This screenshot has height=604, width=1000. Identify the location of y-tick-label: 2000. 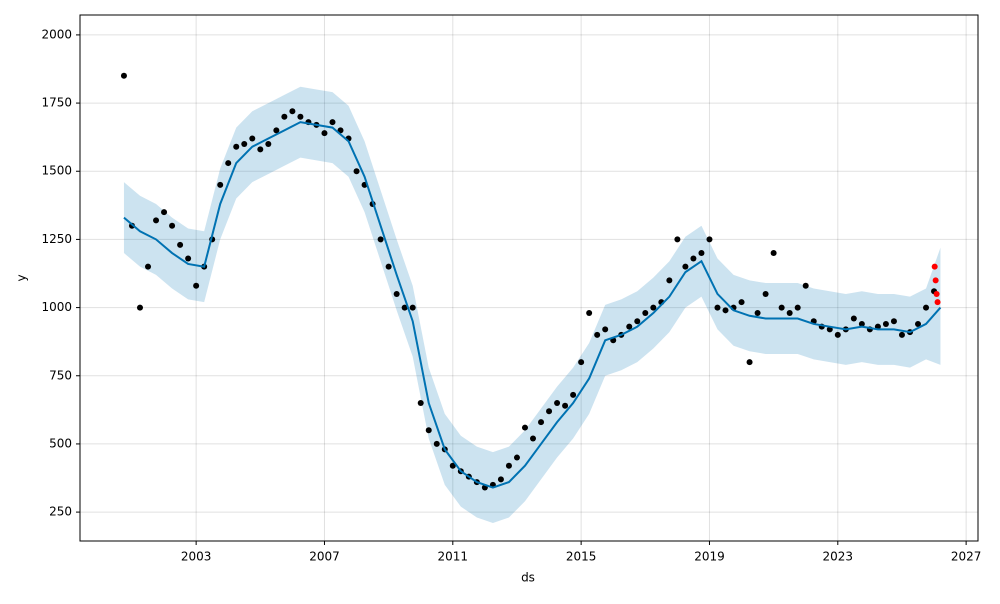
(56, 34).